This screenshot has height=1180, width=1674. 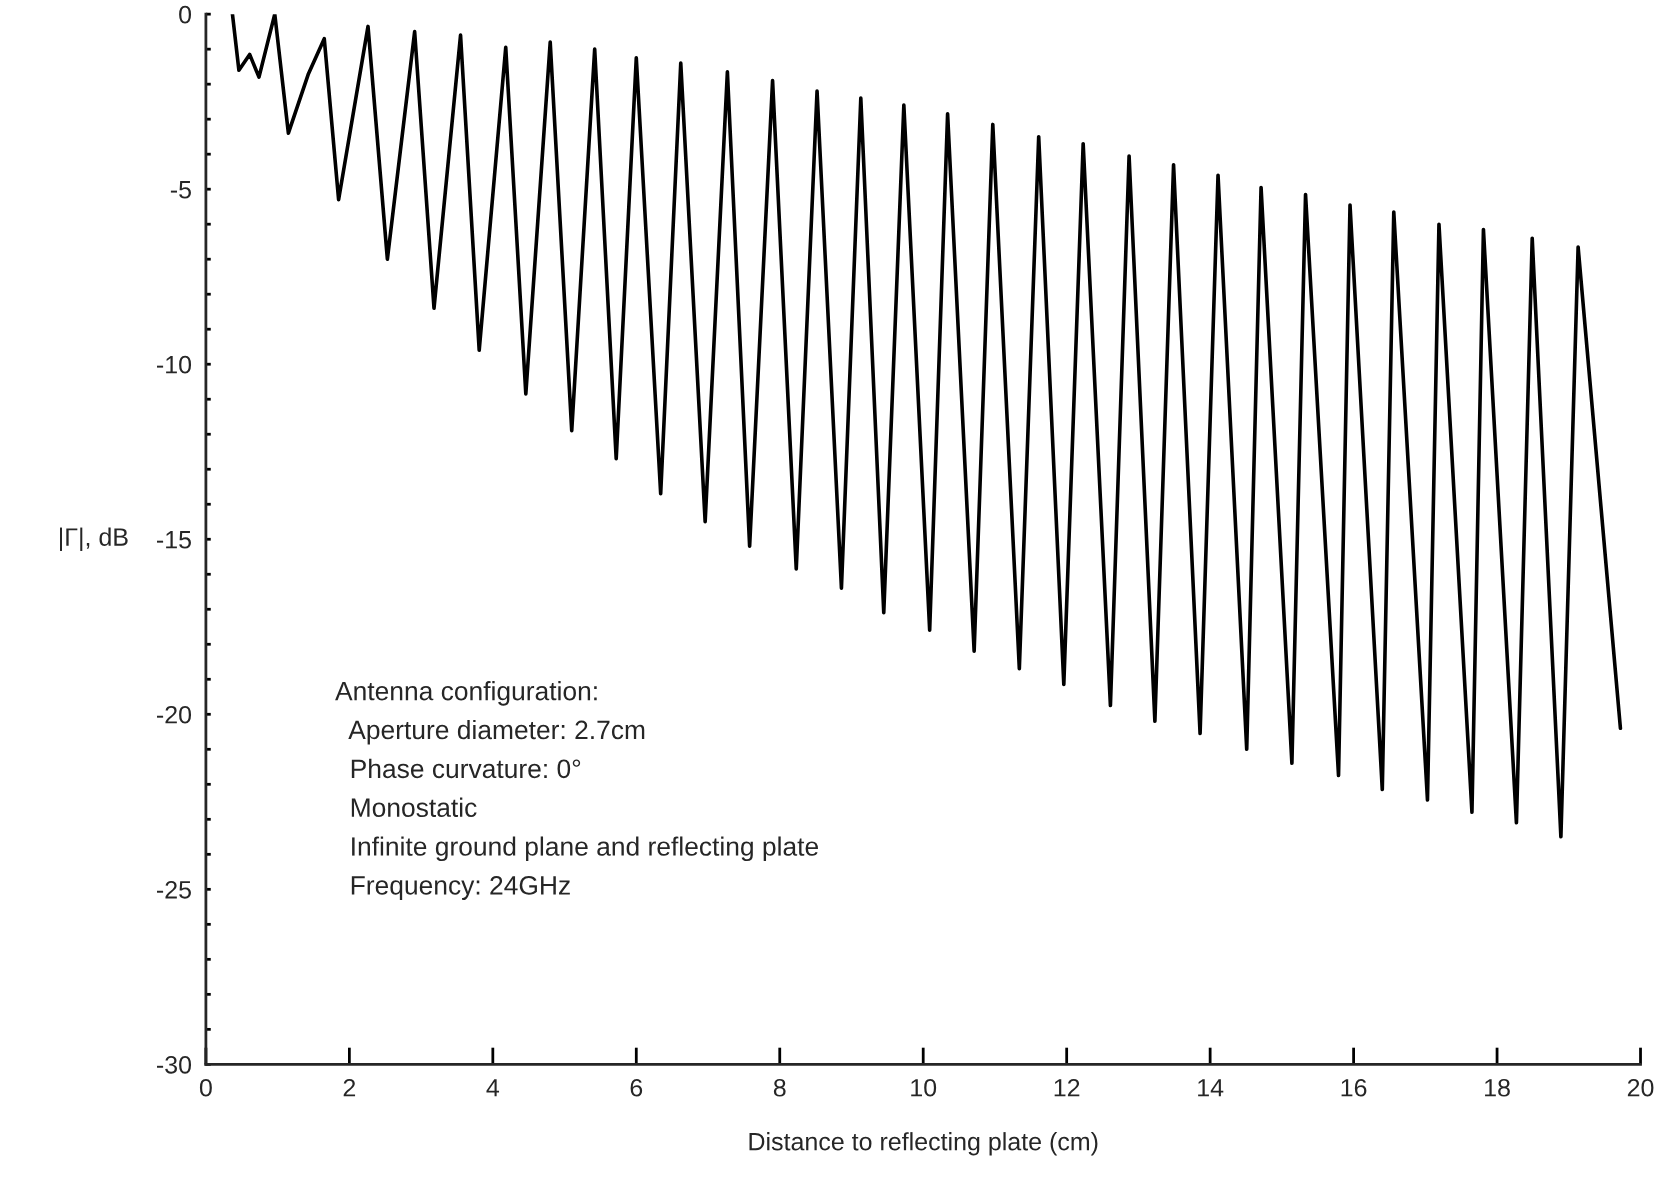 What do you see at coordinates (585, 849) in the screenshot?
I see `annotation: Infinite ground plane and reflecting plate` at bounding box center [585, 849].